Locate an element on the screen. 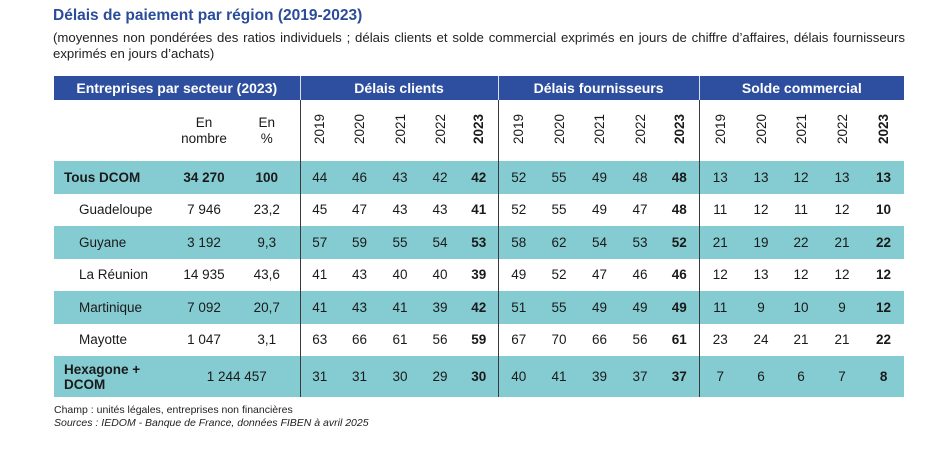  header-en-pct: En % is located at coordinates (267, 130).